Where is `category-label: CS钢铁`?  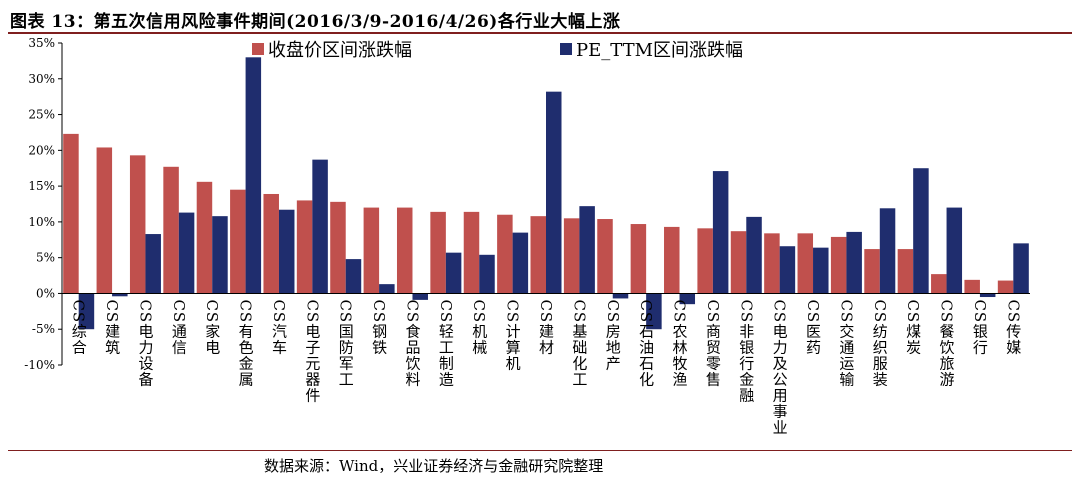 category-label: CS钢铁 is located at coordinates (379, 327).